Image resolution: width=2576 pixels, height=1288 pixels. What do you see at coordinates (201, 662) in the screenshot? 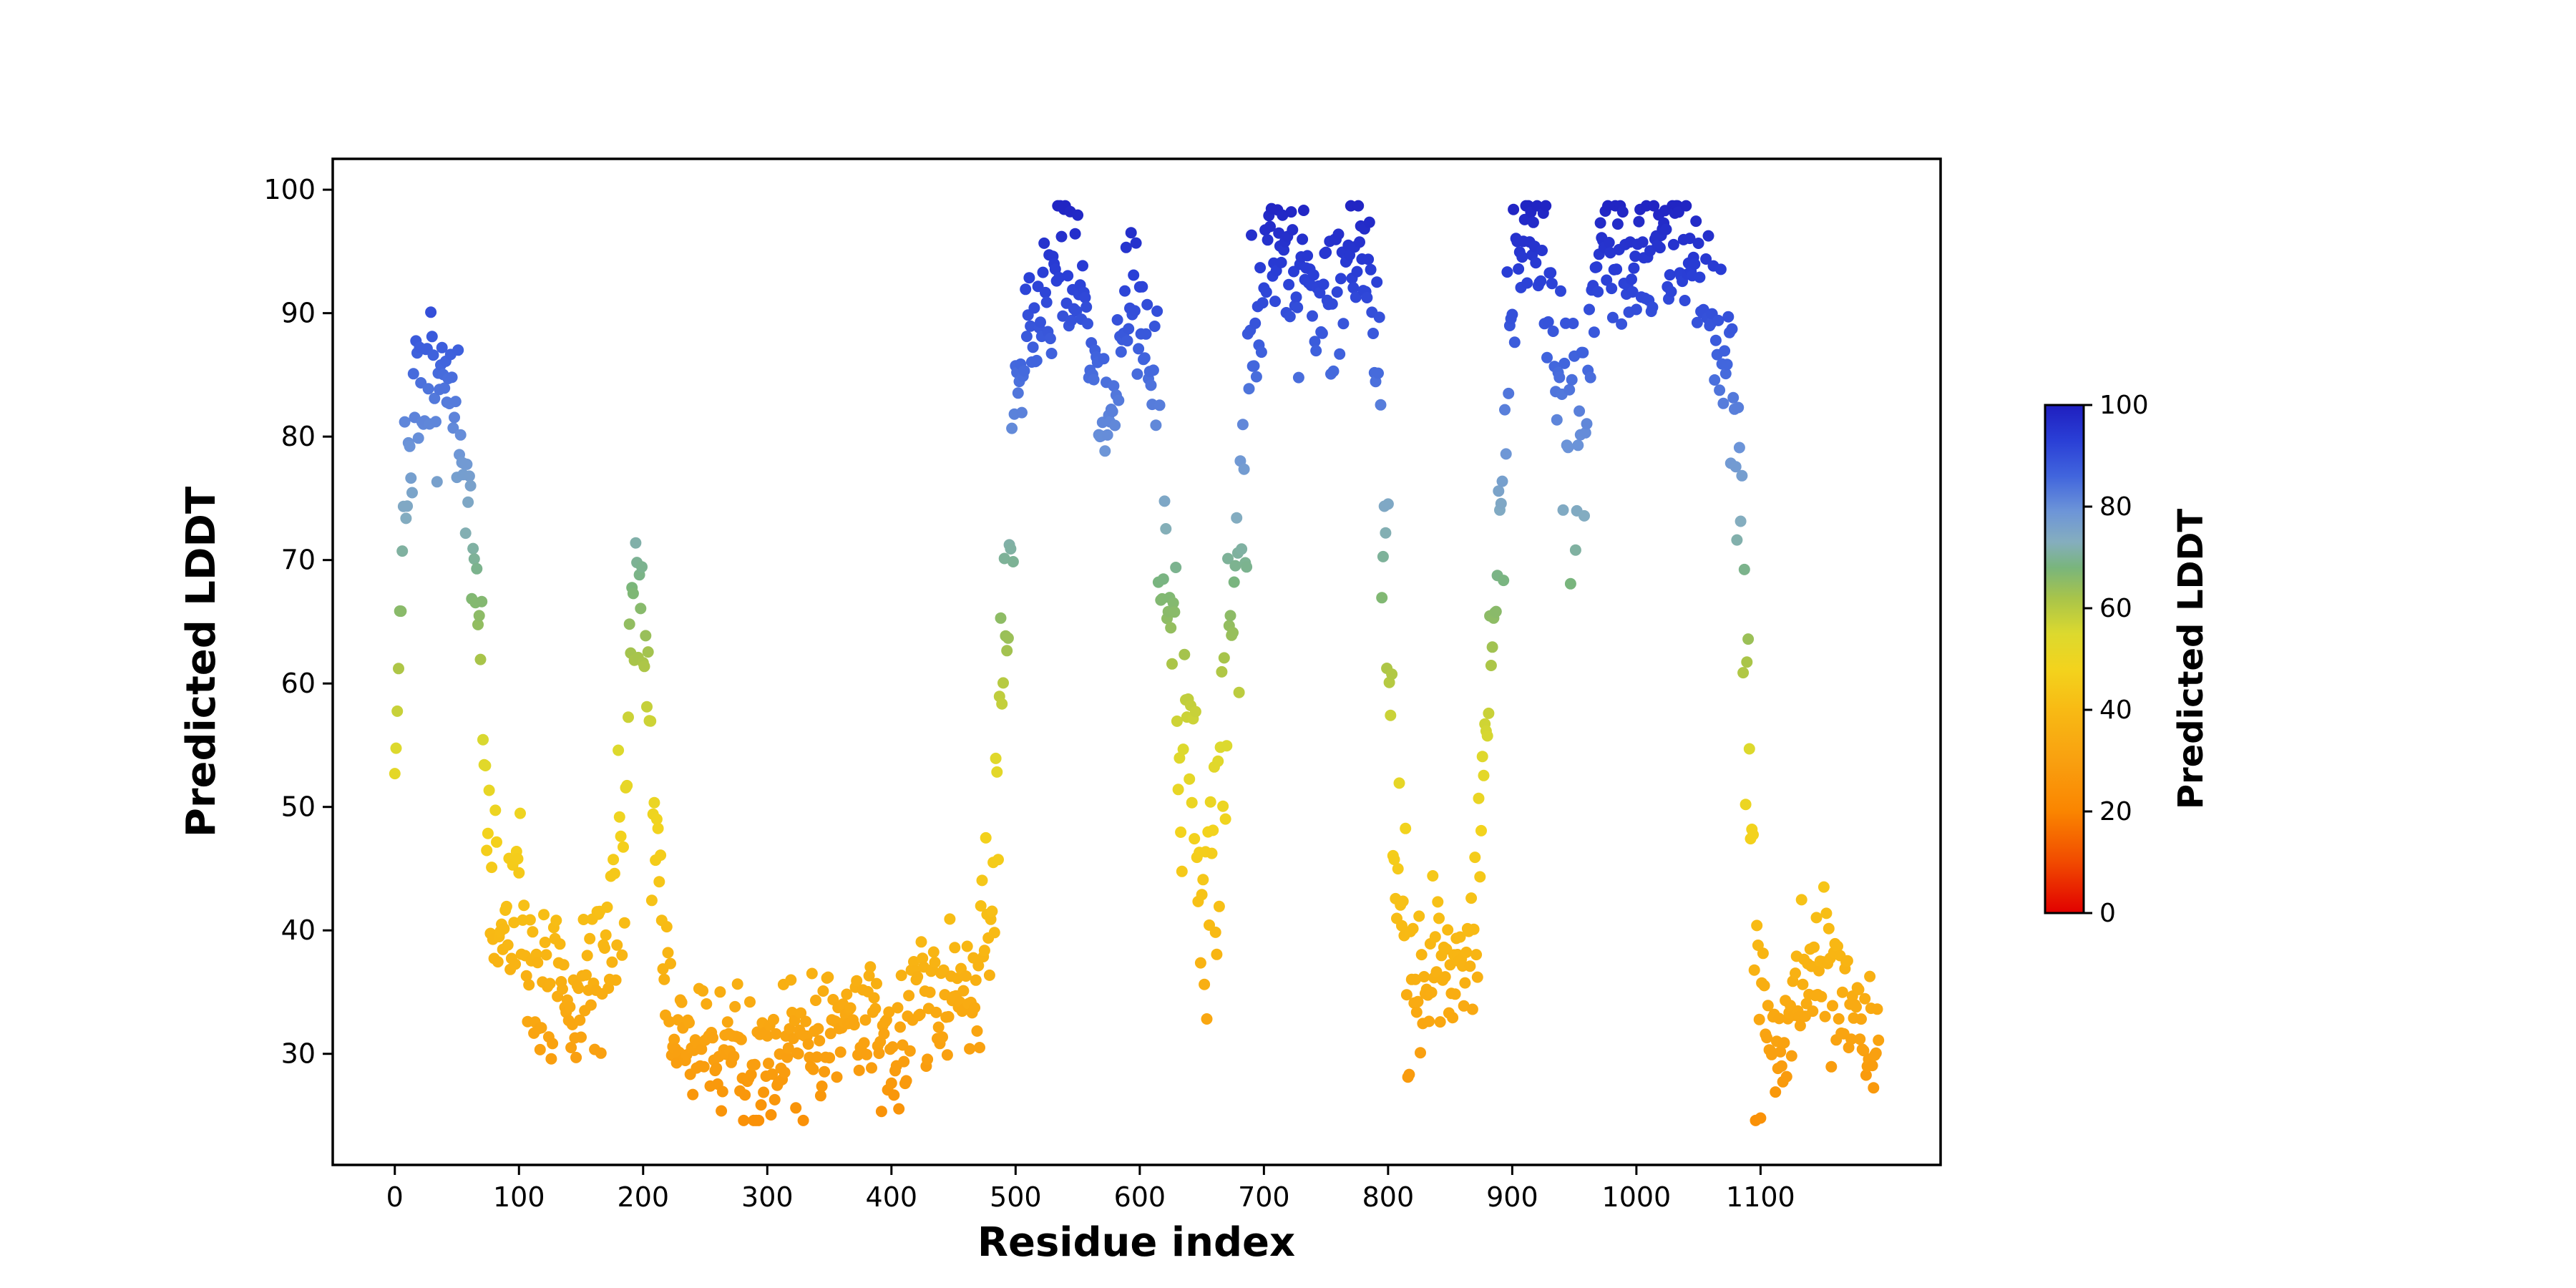
I see `y-axis-label: Predicted LDDT` at bounding box center [201, 662].